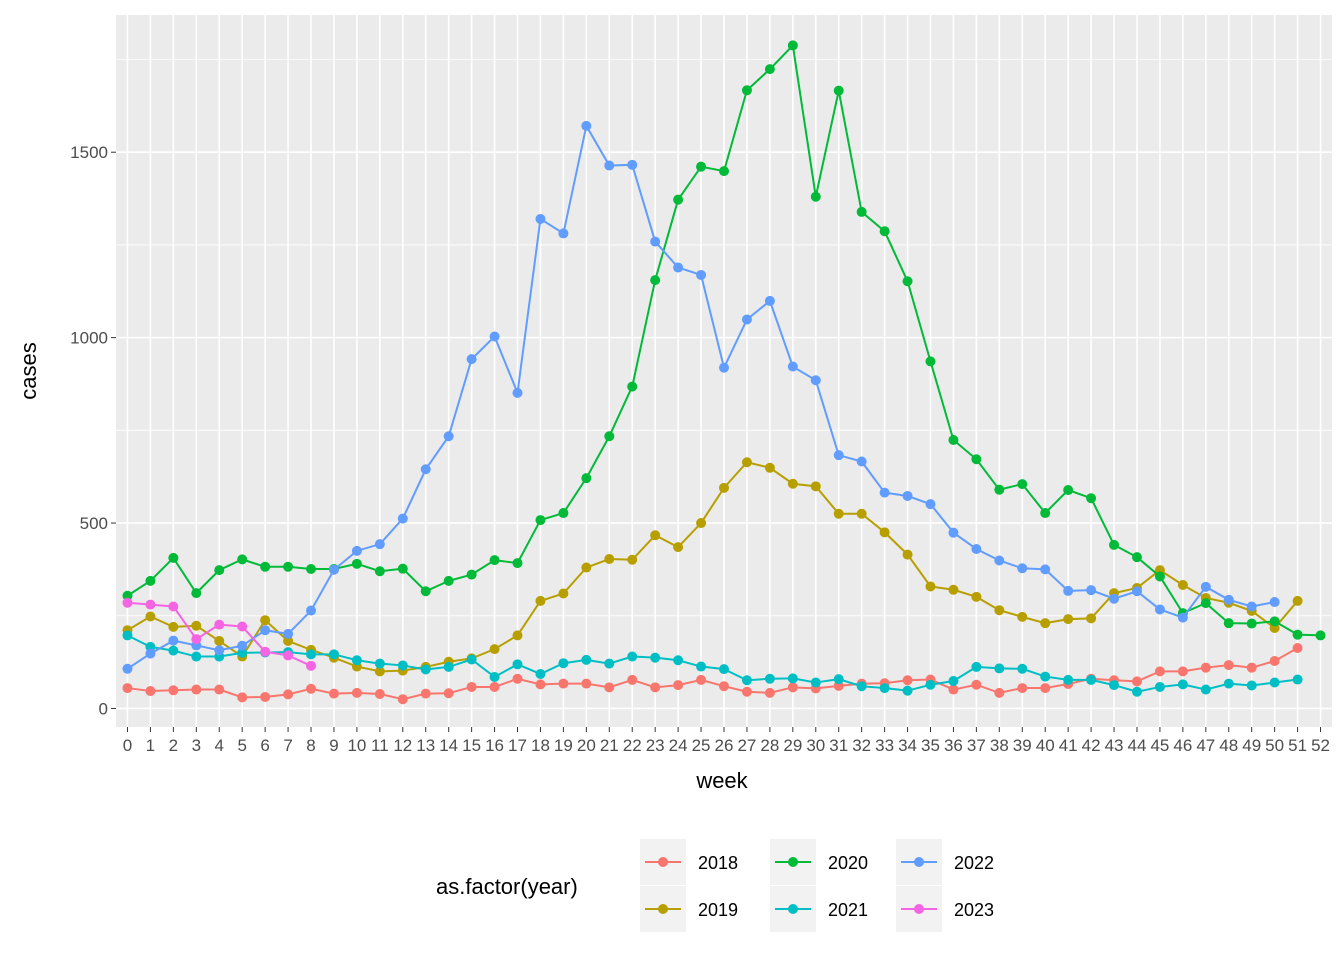 Image resolution: width=1344 pixels, height=960 pixels. I want to click on x-tick-label: 14, so click(448, 745).